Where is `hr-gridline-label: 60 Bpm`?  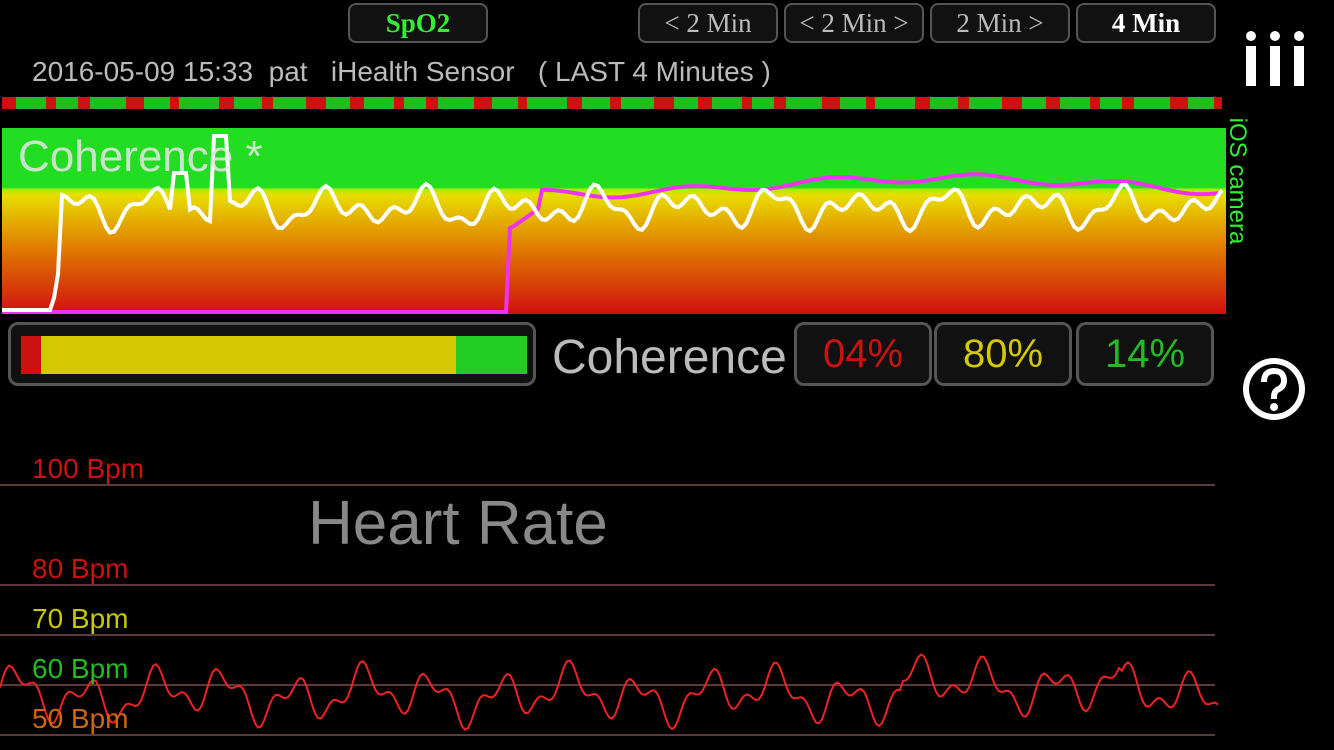
hr-gridline-label: 60 Bpm is located at coordinates (80, 668).